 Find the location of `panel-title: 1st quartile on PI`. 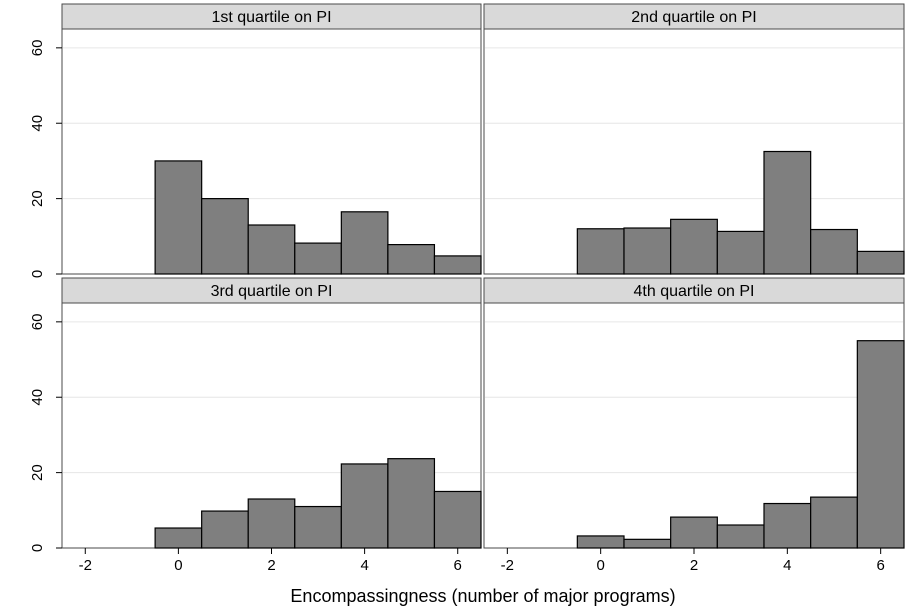

panel-title: 1st quartile on PI is located at coordinates (271, 17).